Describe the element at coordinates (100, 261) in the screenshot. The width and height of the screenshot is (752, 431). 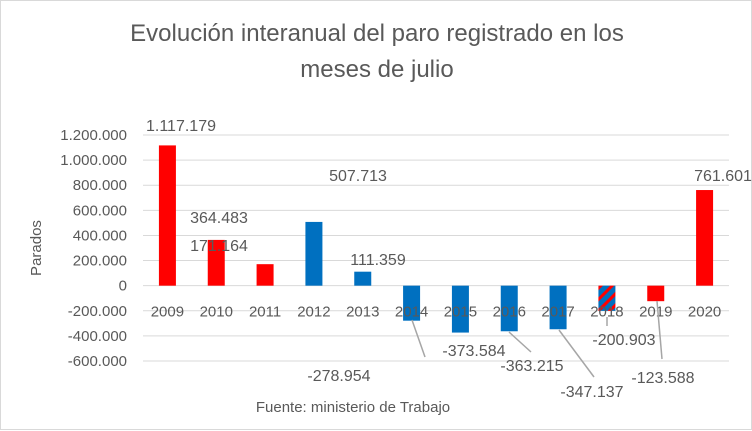
I see `y-tick-label: 200.000` at that location.